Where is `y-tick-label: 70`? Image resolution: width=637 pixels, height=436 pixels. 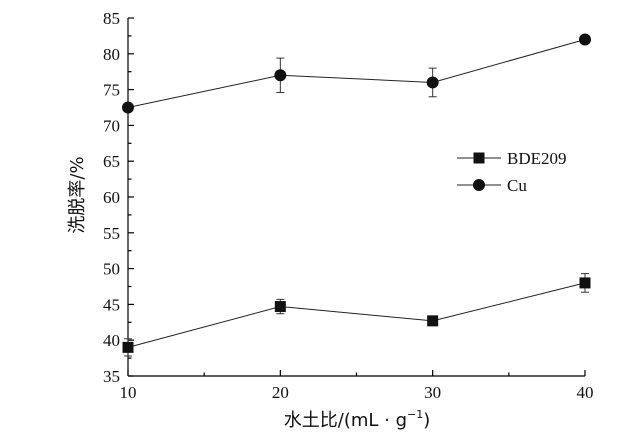 y-tick-label: 70 is located at coordinates (111, 125).